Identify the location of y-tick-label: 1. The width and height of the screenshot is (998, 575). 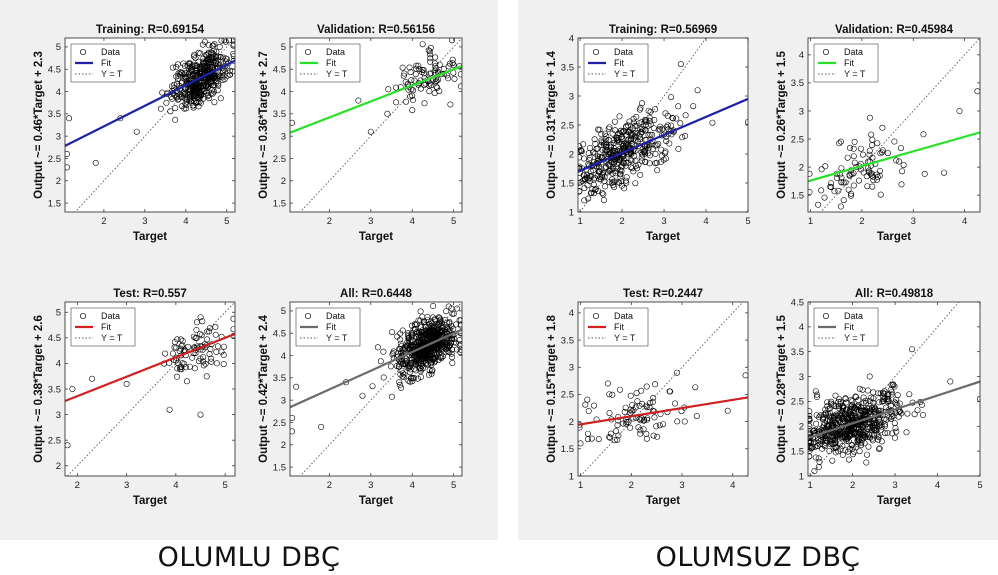
(571, 476).